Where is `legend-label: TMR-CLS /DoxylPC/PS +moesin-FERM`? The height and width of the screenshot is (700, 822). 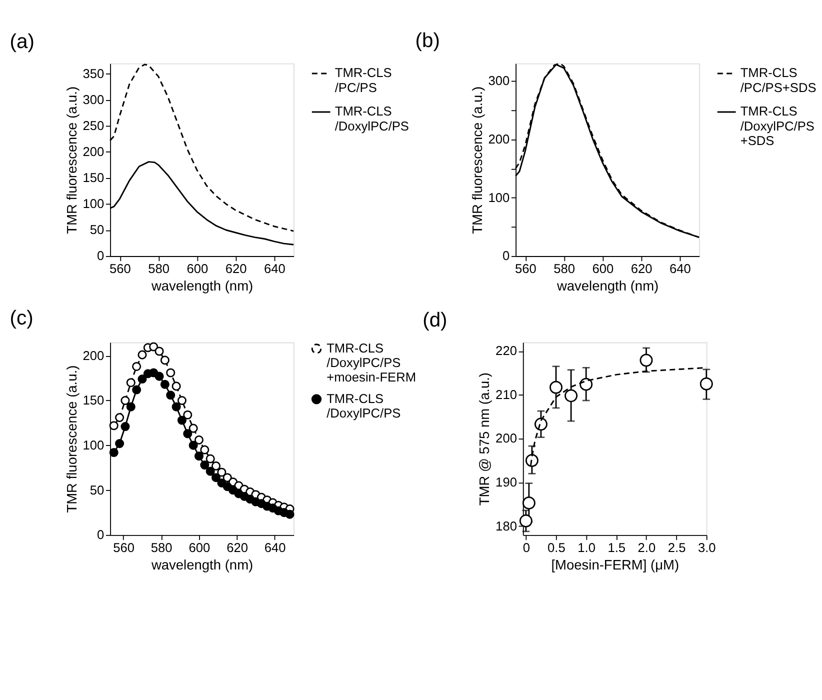
legend-label: TMR-CLS /DoxylPC/PS +moesin-FERM is located at coordinates (371, 362).